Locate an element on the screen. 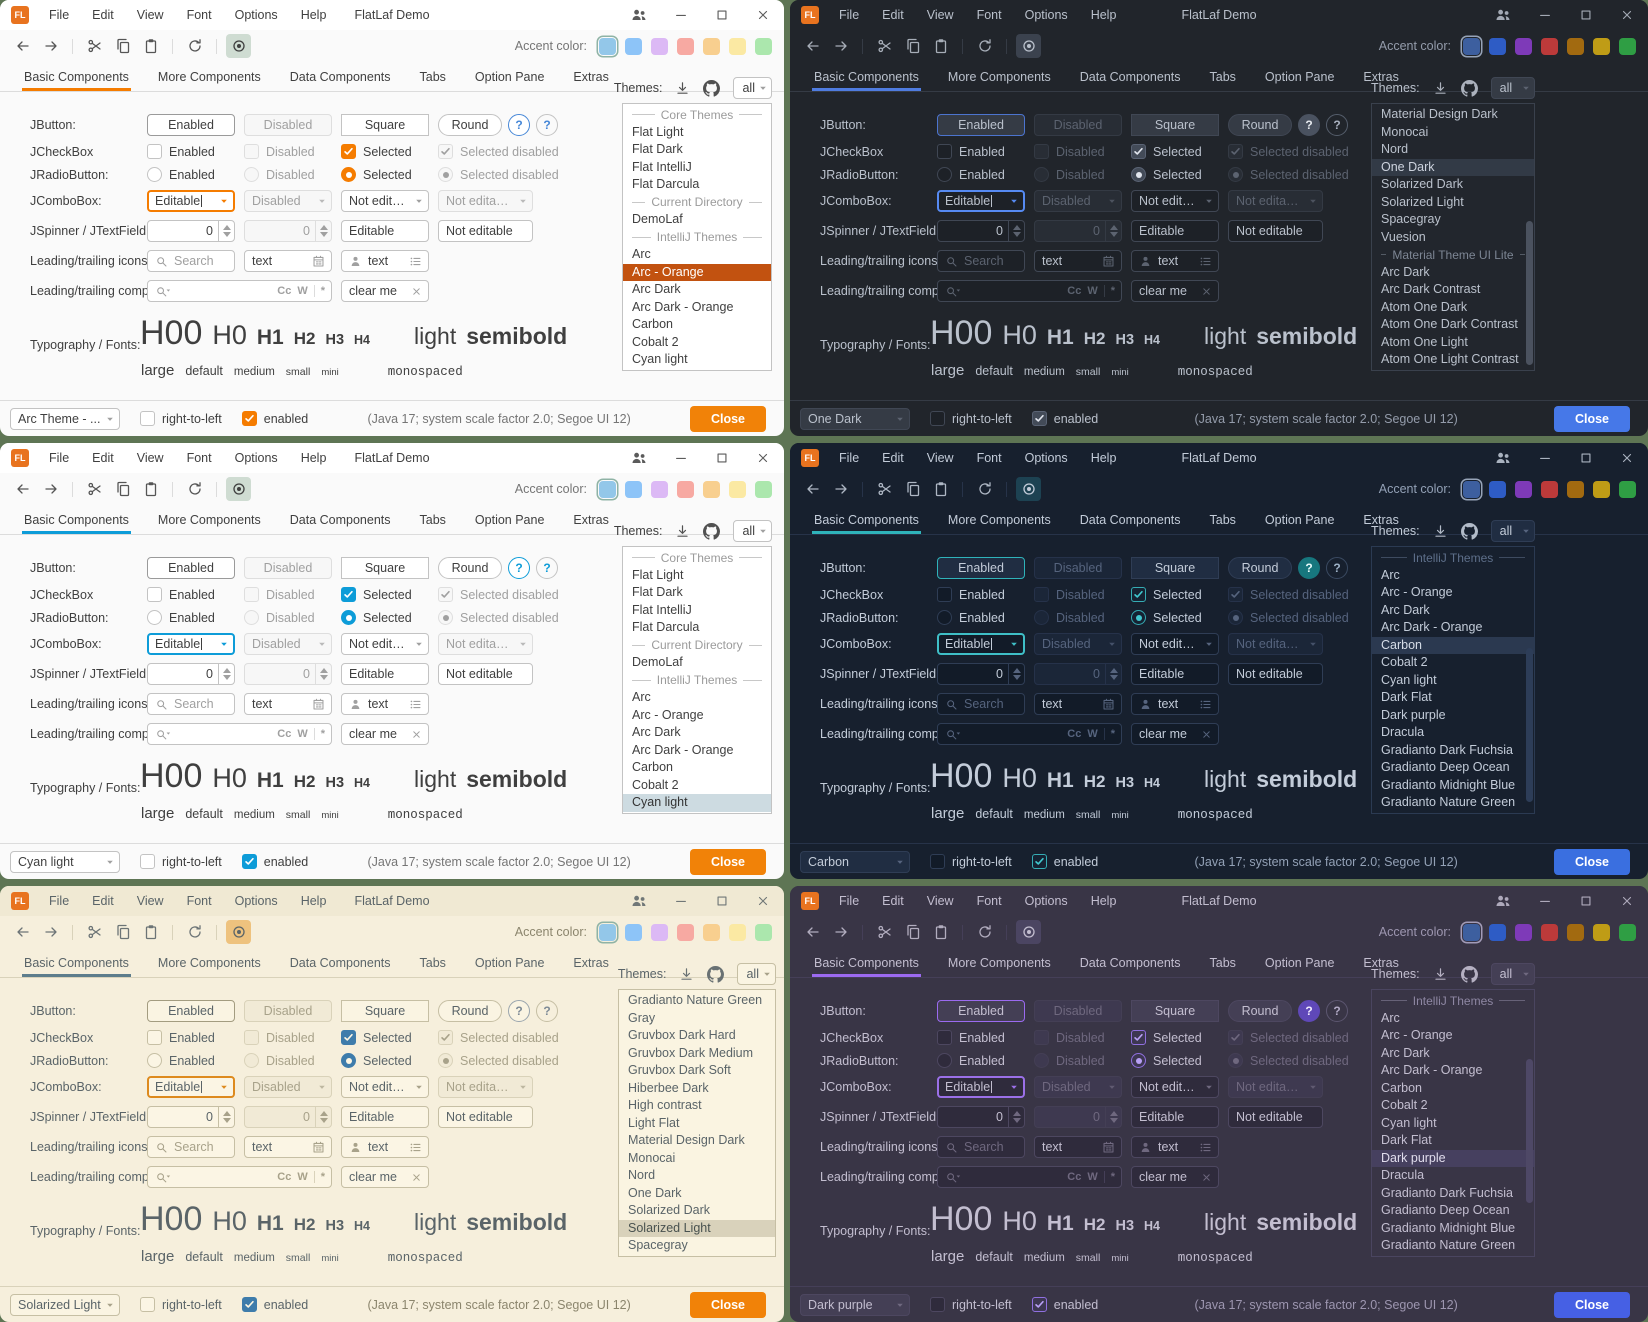 Image resolution: width=1648 pixels, height=1322 pixels. tab-basic-components: Basic Components is located at coordinates (76, 519).